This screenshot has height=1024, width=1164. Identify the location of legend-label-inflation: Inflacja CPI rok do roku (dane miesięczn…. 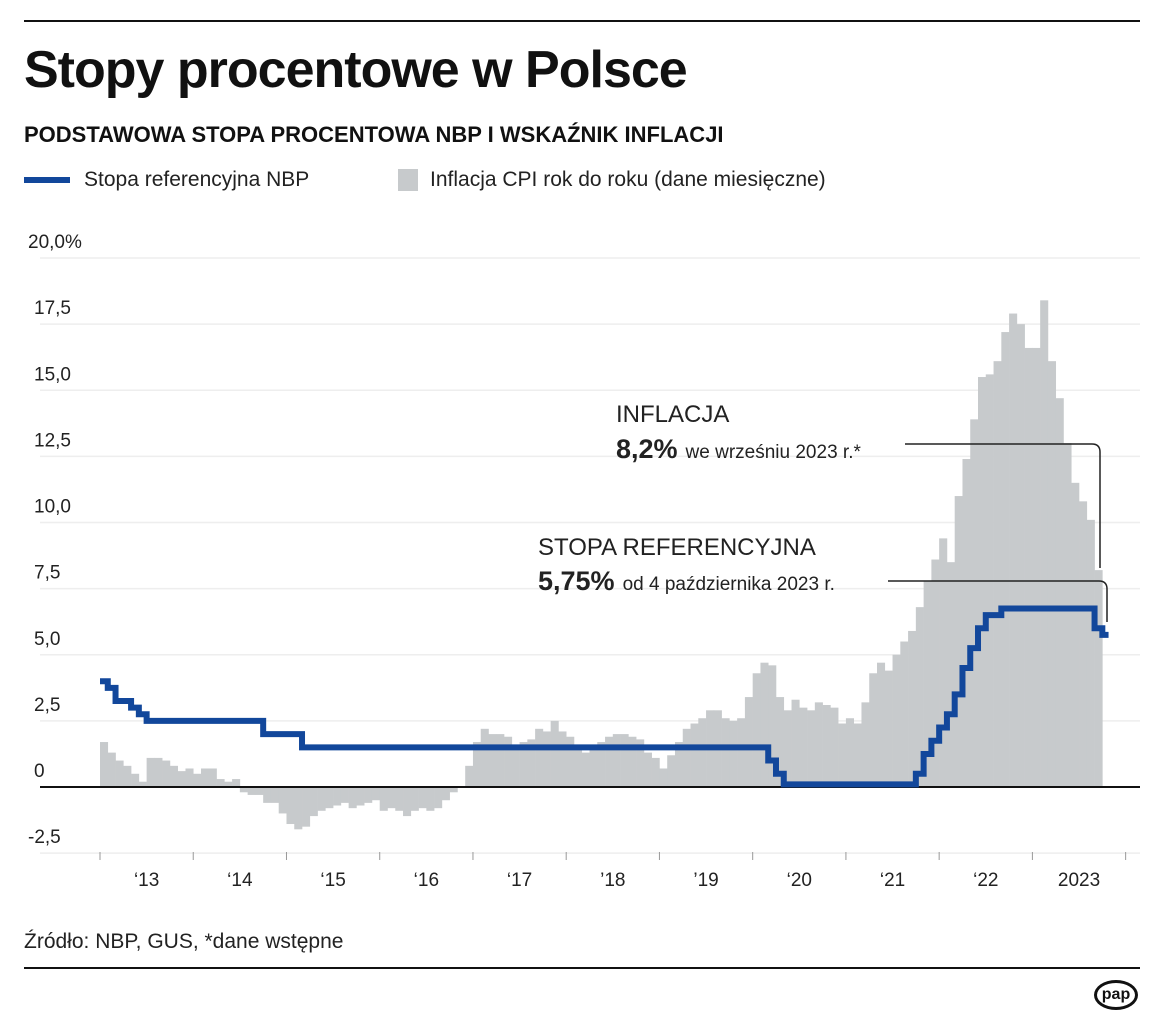
(628, 179).